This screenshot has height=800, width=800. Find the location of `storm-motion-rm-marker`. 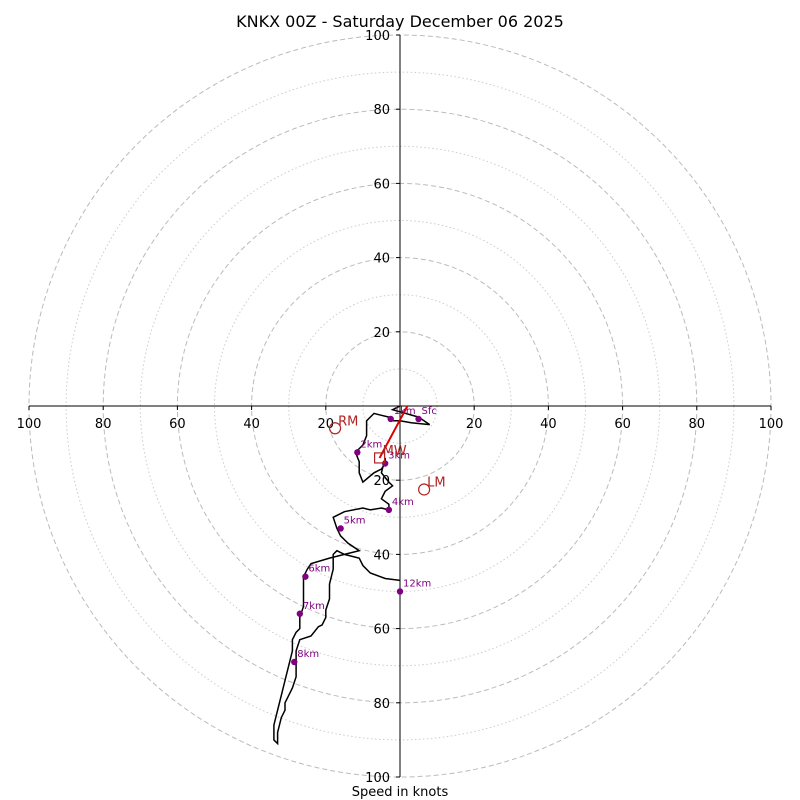

storm-motion-rm-marker is located at coordinates (335, 428).